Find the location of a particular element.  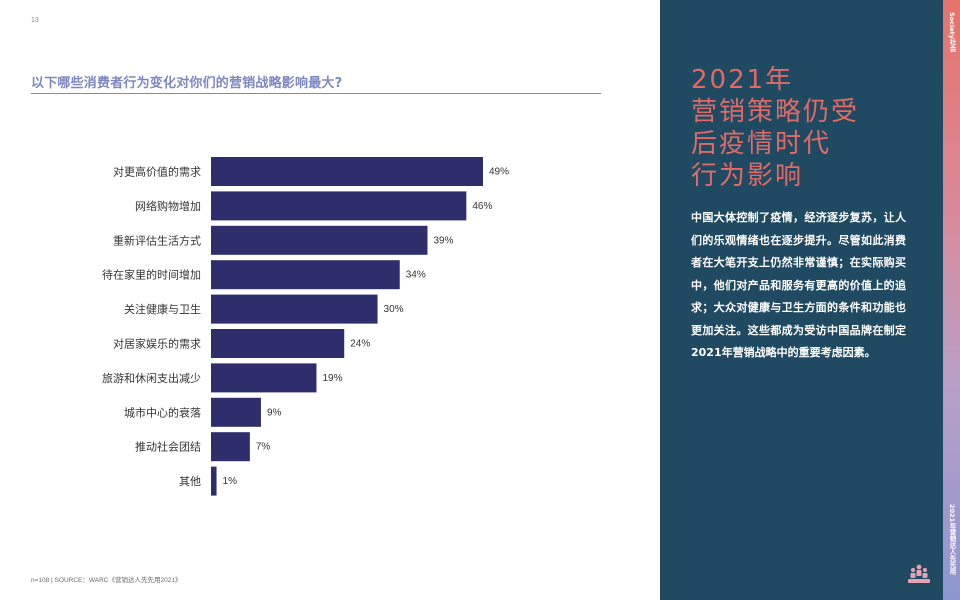

category-label-9: 推动社会团结 is located at coordinates (168, 447).